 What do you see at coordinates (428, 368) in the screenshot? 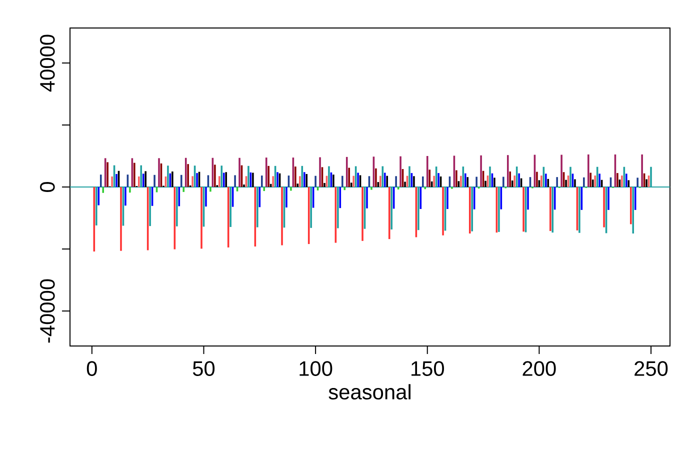
I see `x-tick-label: 150` at bounding box center [428, 368].